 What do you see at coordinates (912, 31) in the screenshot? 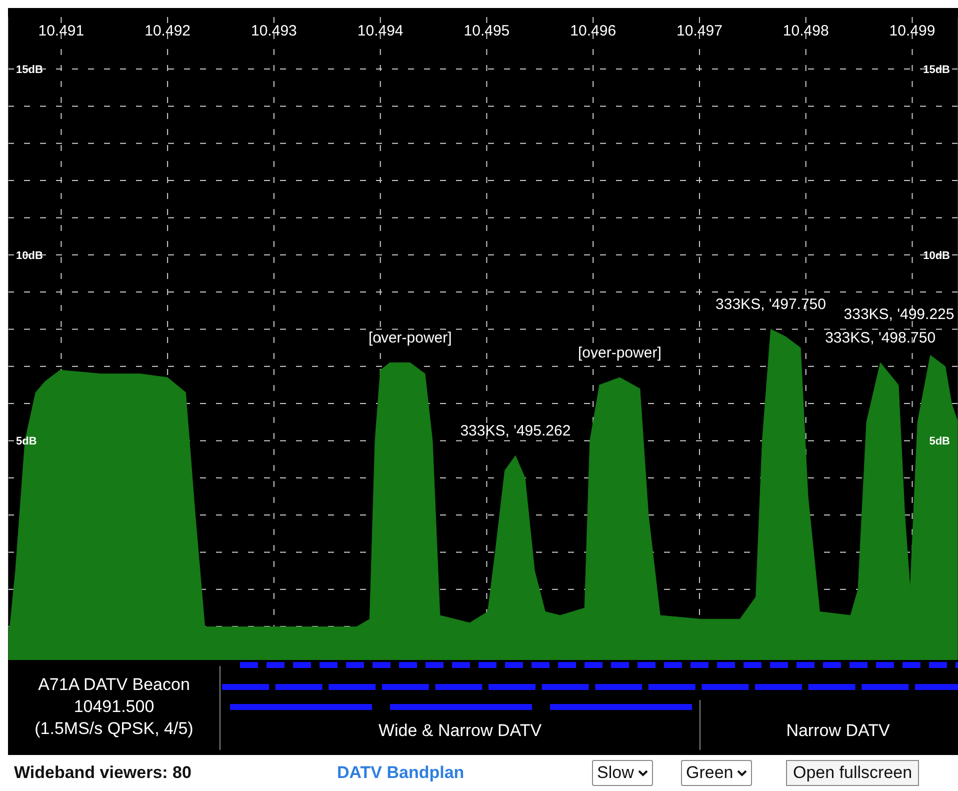
I see `x-tick-label: 10.499` at bounding box center [912, 31].